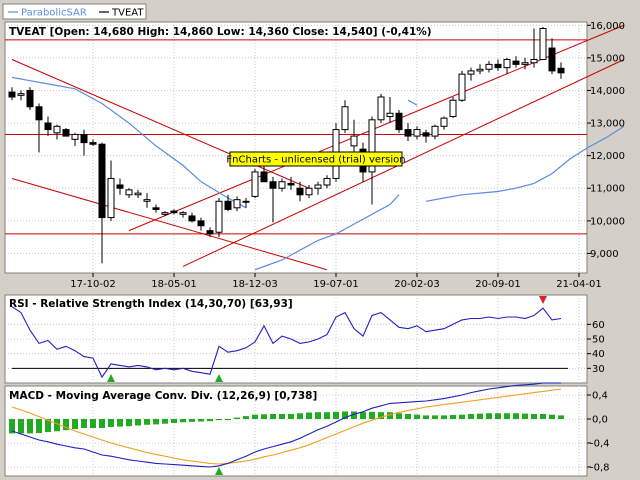 Image resolution: width=640 pixels, height=480 pixels. Describe the element at coordinates (607, 156) in the screenshot. I see `price-y-tick-label: 12,000` at that location.